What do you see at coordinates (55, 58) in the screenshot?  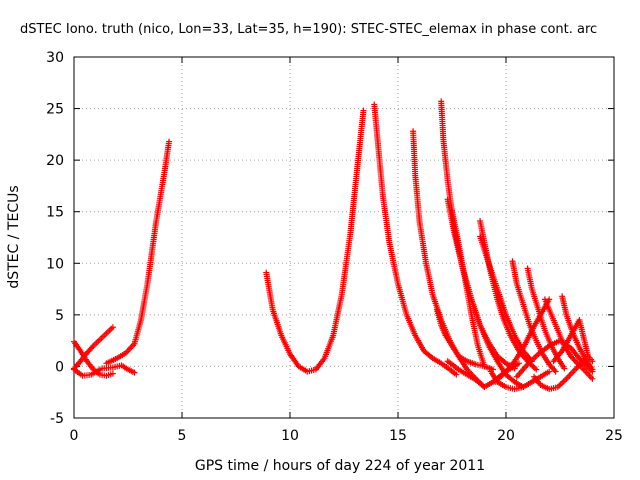 I see `y-tick-label: 30` at bounding box center [55, 58].